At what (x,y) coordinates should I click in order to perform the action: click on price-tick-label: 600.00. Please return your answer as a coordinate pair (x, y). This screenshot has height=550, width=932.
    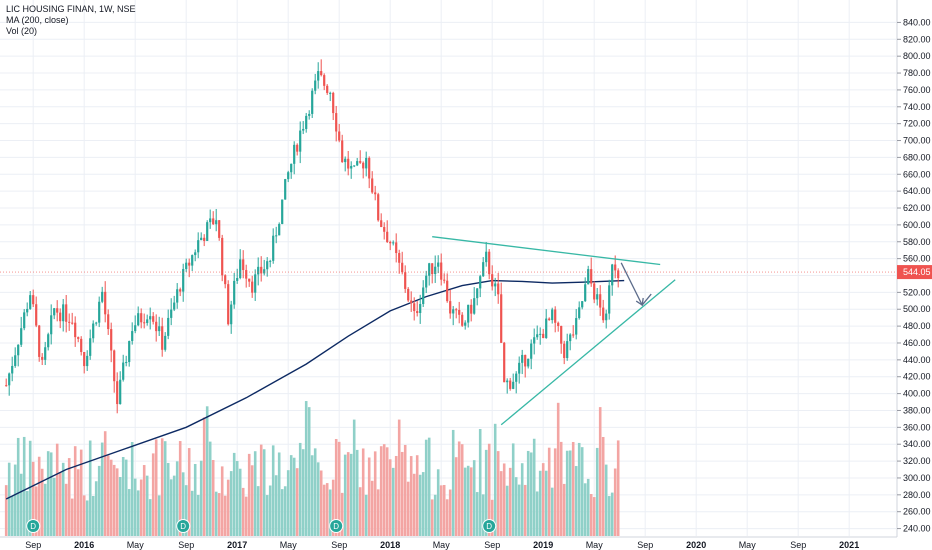
    Looking at the image, I should click on (917, 225).